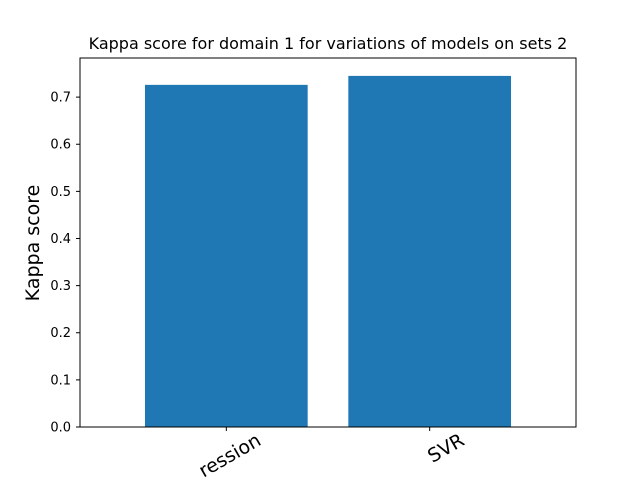 Image resolution: width=640 pixels, height=480 pixels. Describe the element at coordinates (60, 192) in the screenshot. I see `y-tick-label-5: 0.5` at that location.